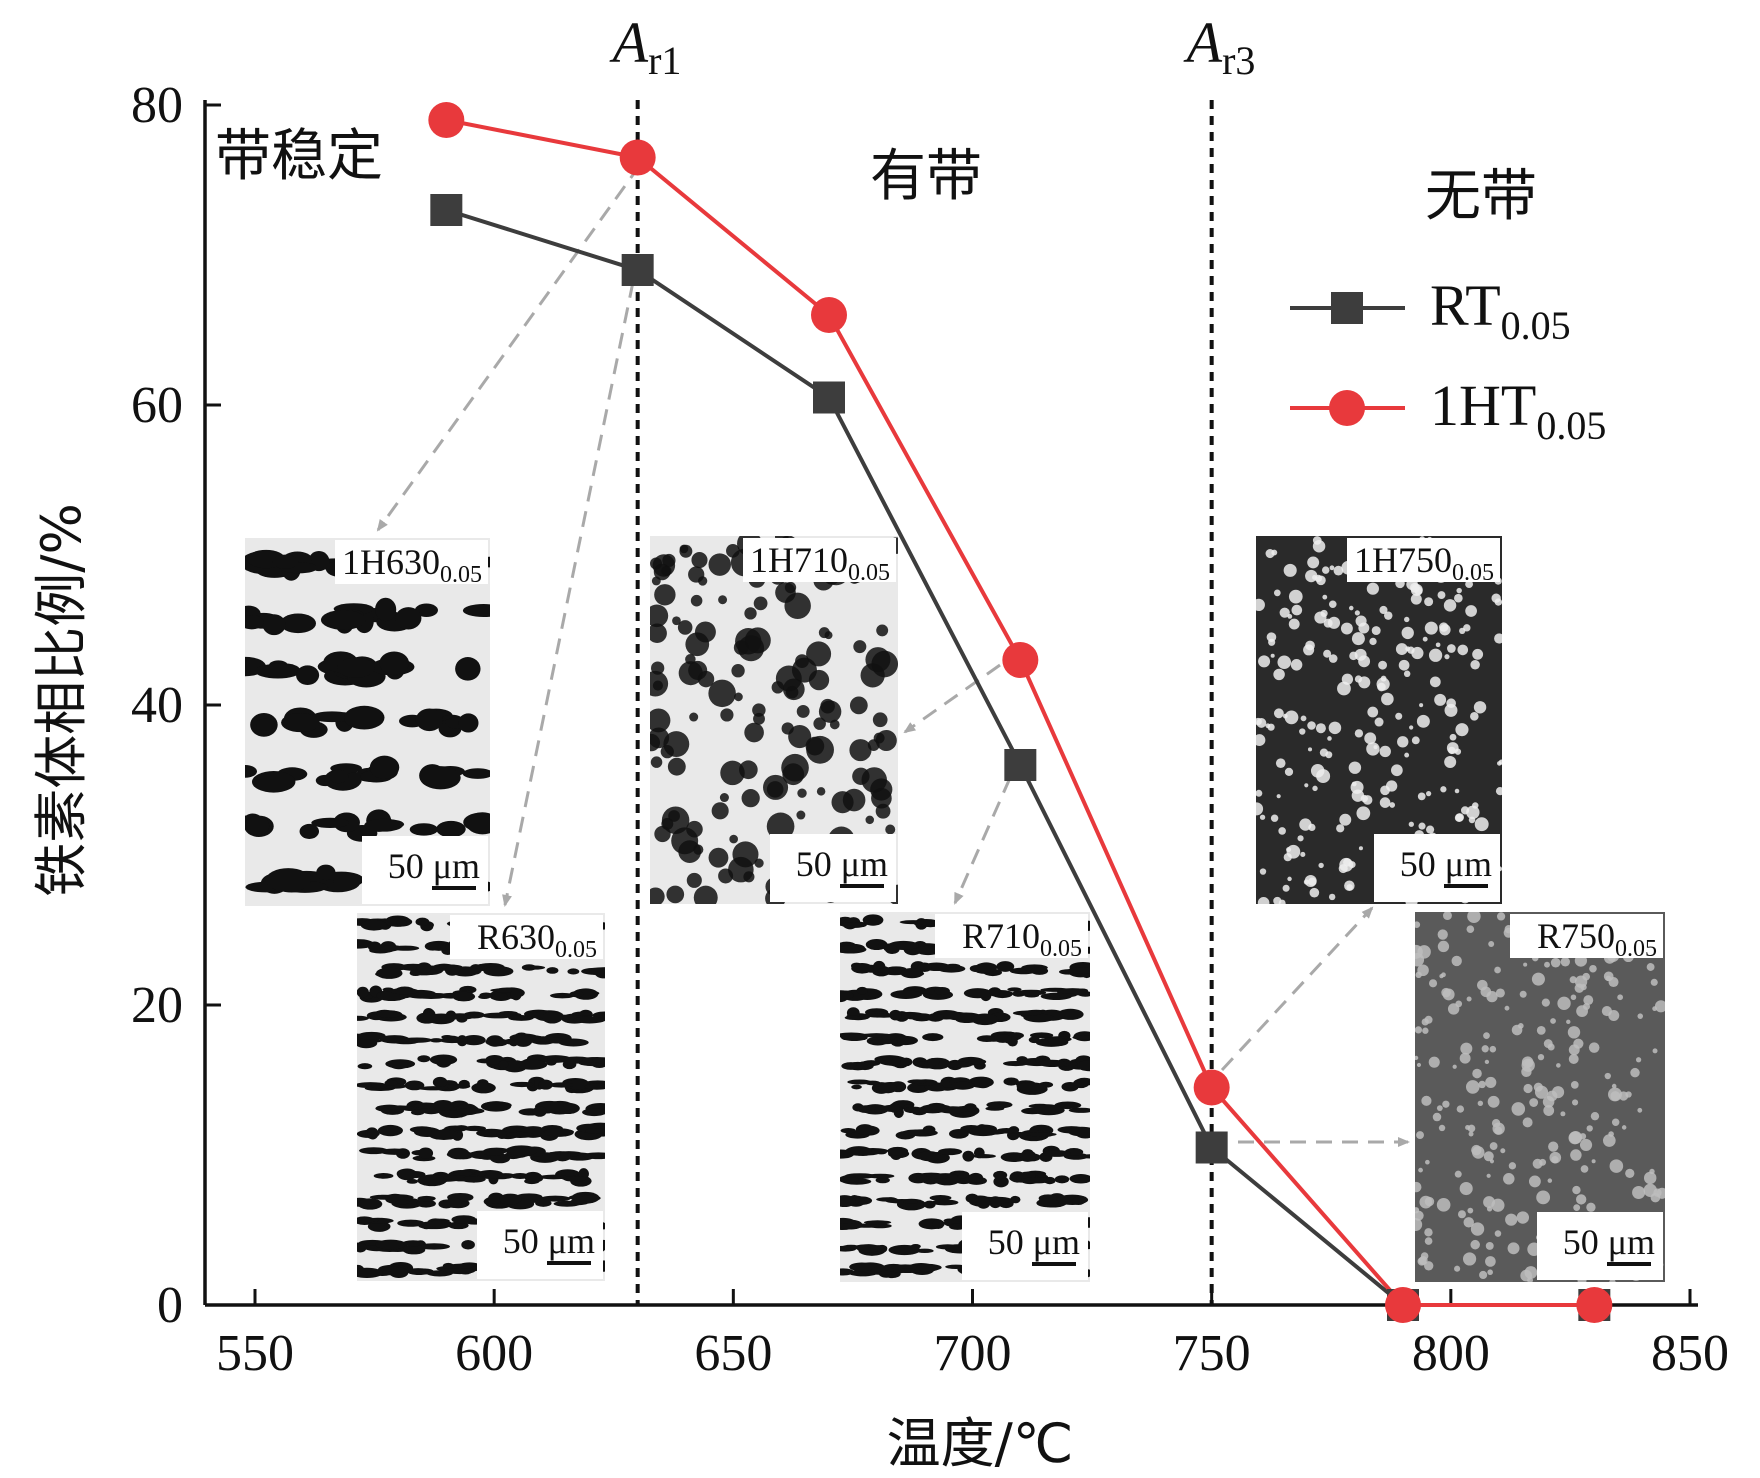 The width and height of the screenshot is (1760, 1478). I want to click on inset-label-sub: 0.05, so click(1636, 949).